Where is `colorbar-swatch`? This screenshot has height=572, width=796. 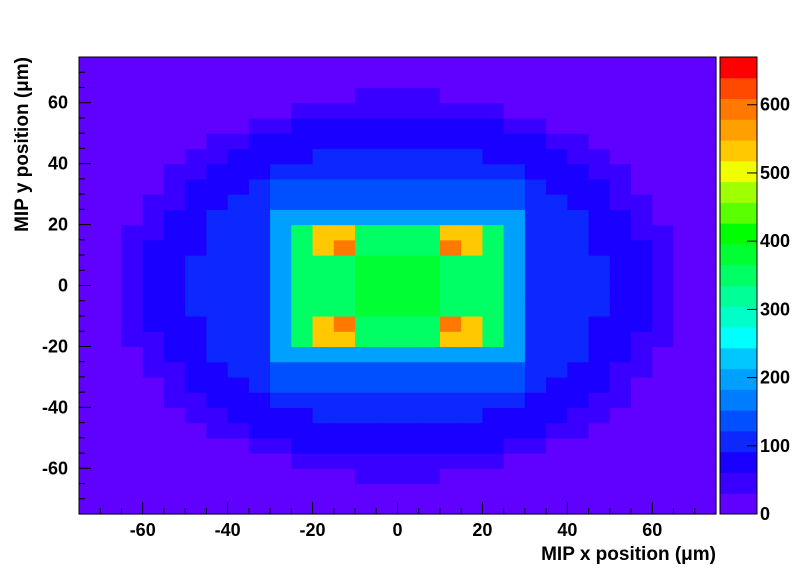 colorbar-swatch is located at coordinates (738, 192).